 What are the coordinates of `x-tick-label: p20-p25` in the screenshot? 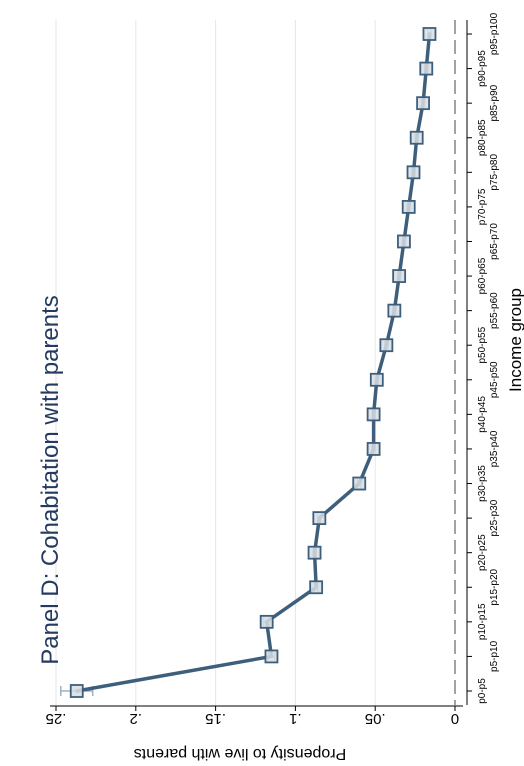 It's located at (482, 552).